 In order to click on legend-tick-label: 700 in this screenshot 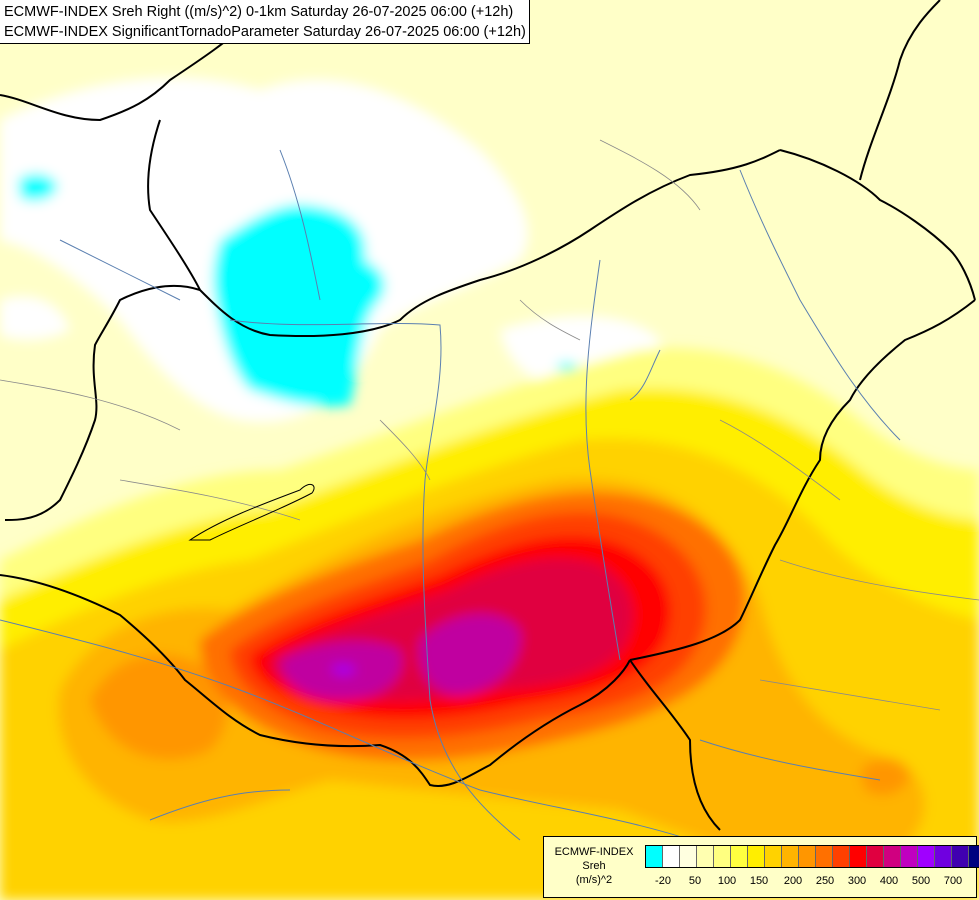, I will do `click(953, 881)`.